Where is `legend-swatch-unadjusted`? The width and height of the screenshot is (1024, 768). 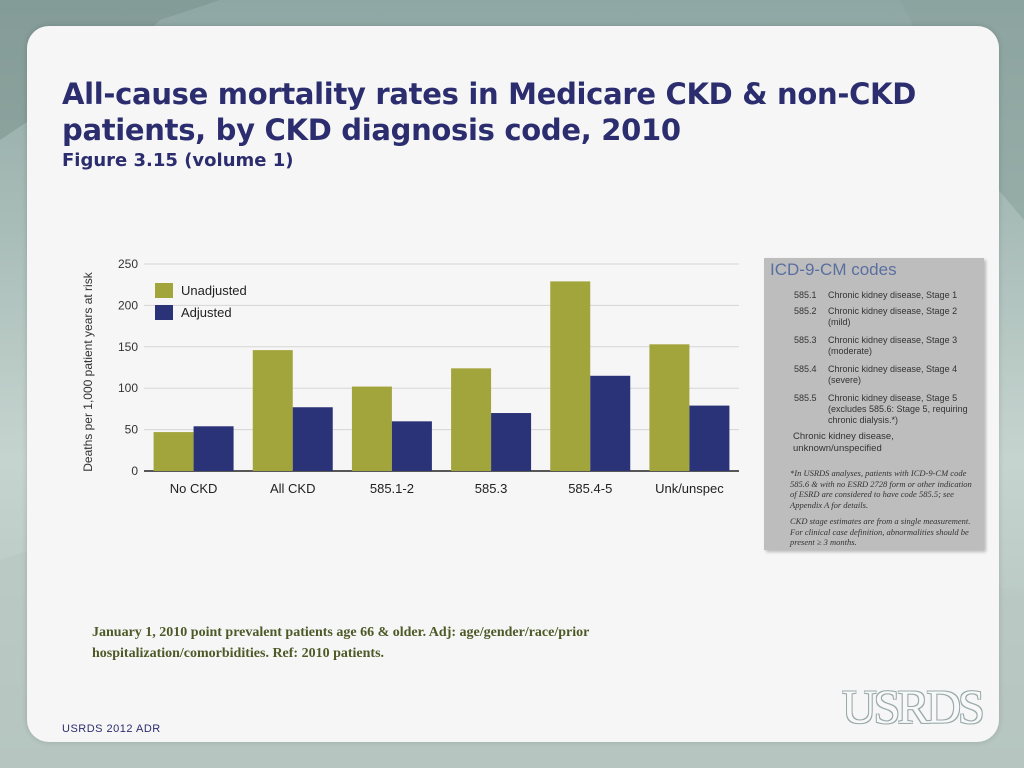
legend-swatch-unadjusted is located at coordinates (164, 290).